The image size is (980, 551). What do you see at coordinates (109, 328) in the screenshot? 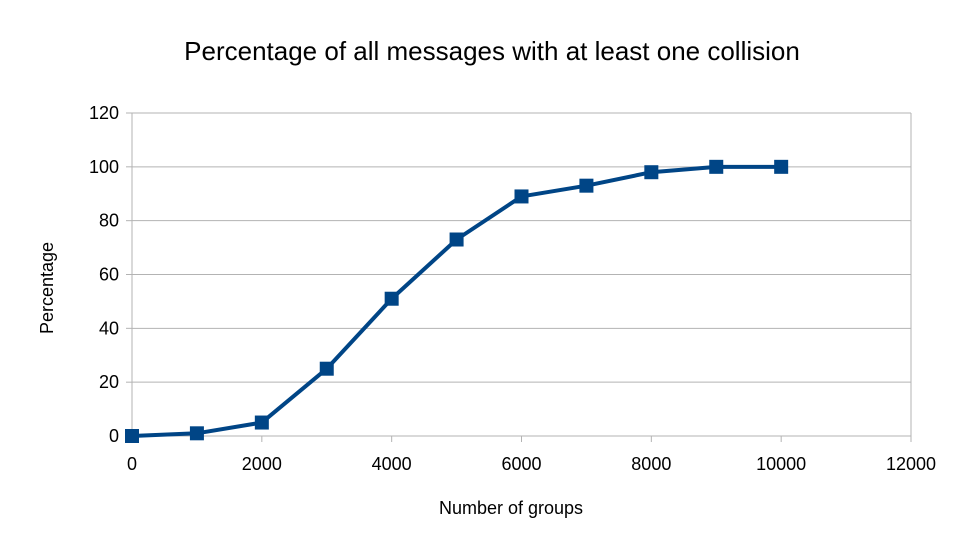
I see `y-tick-label: 40` at bounding box center [109, 328].